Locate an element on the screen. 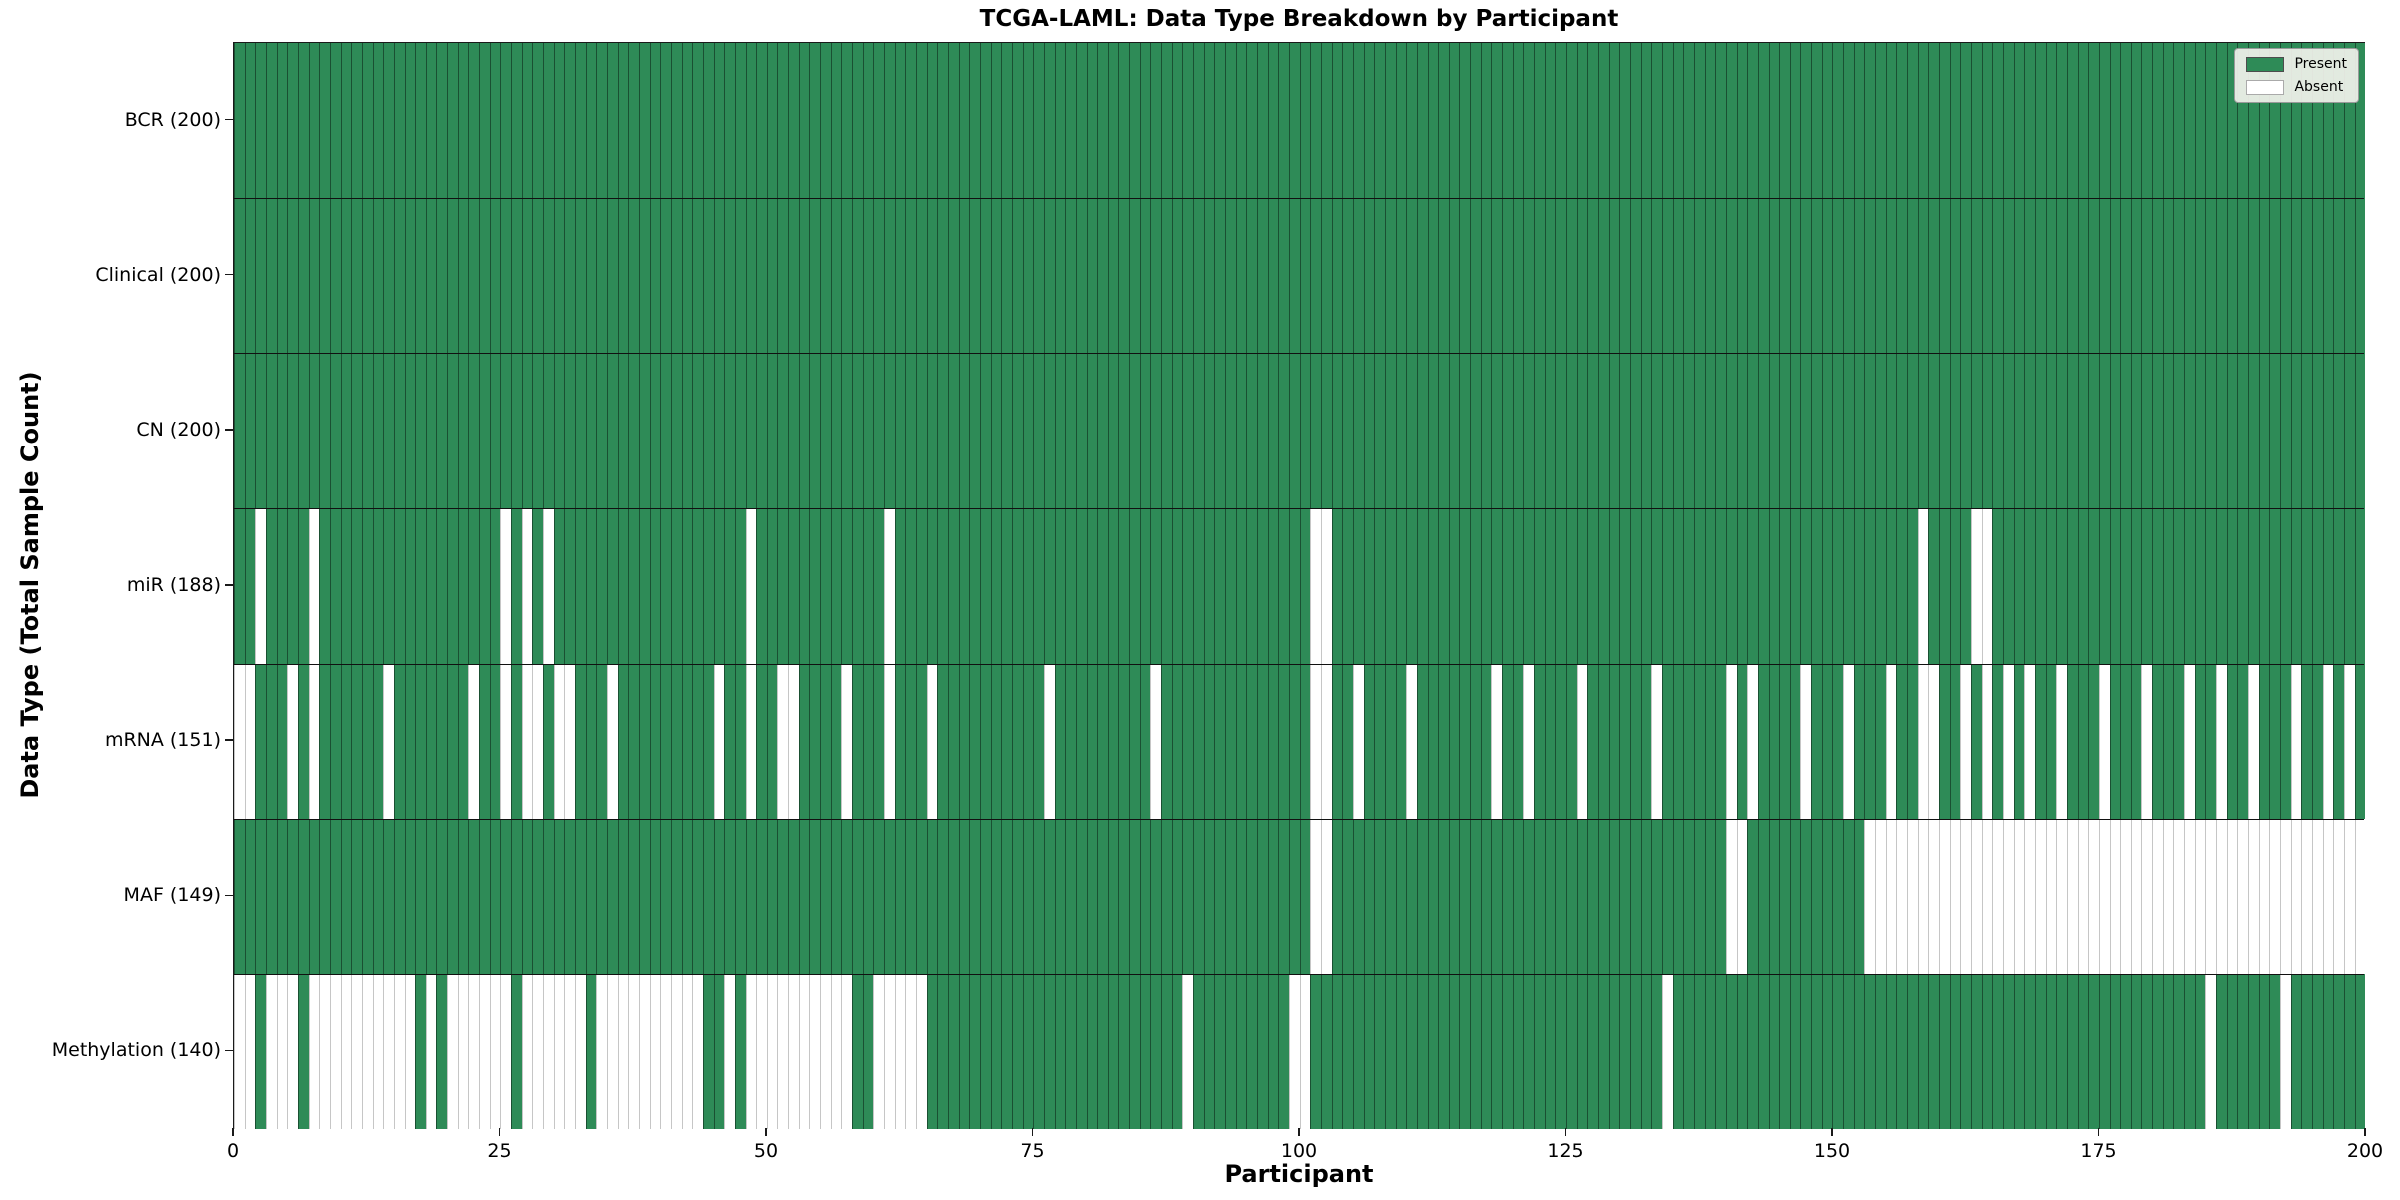 Image resolution: width=2400 pixels, height=1200 pixels. x-tick-label-0: 0 is located at coordinates (233, 1151).